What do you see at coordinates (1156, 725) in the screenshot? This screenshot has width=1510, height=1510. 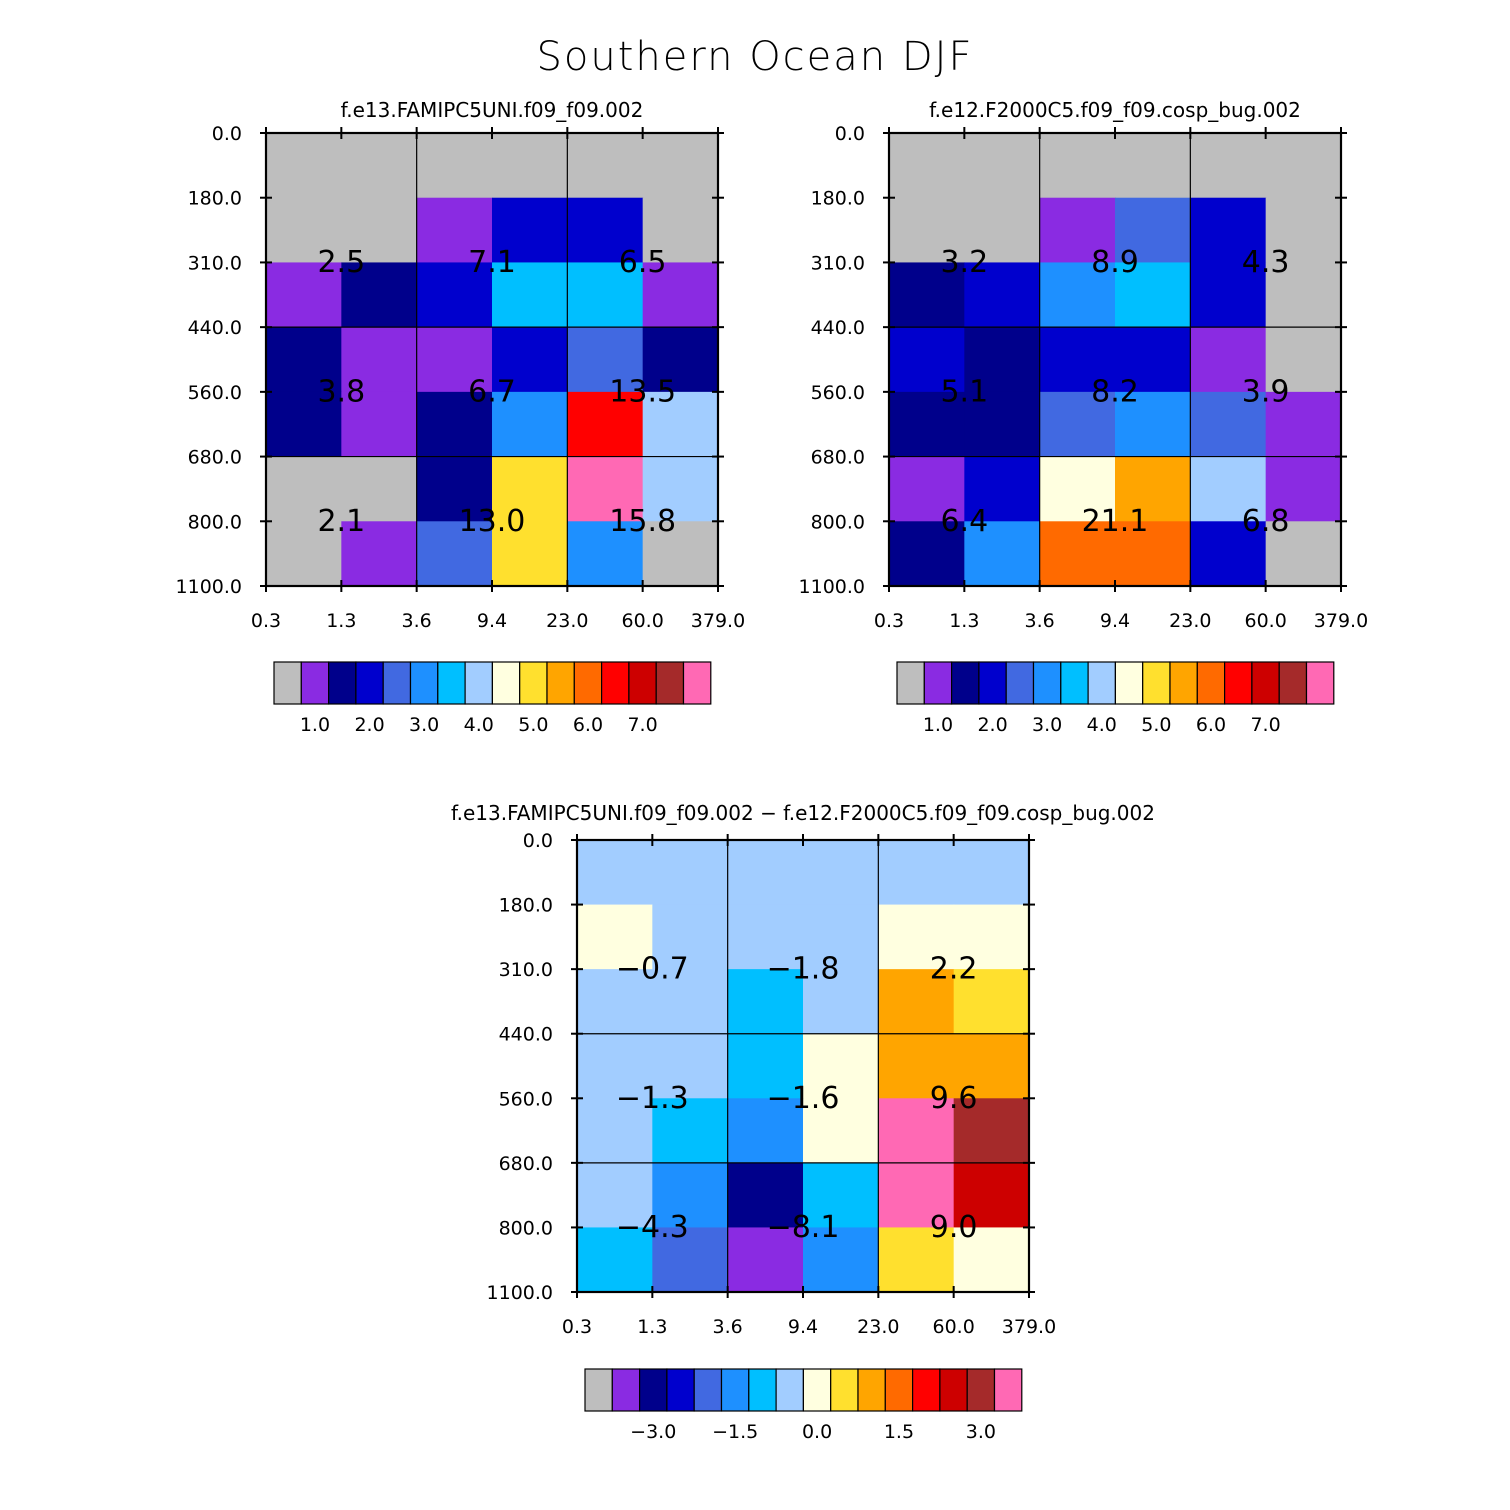 I see `colorbar-label: 5.0` at bounding box center [1156, 725].